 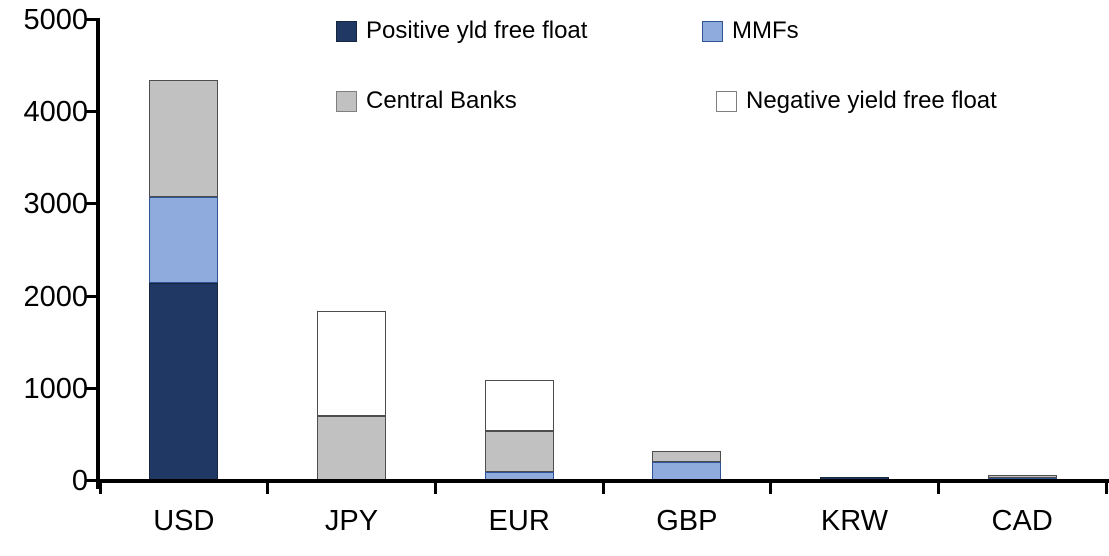 What do you see at coordinates (854, 521) in the screenshot?
I see `x-axis-label-krw: KRW` at bounding box center [854, 521].